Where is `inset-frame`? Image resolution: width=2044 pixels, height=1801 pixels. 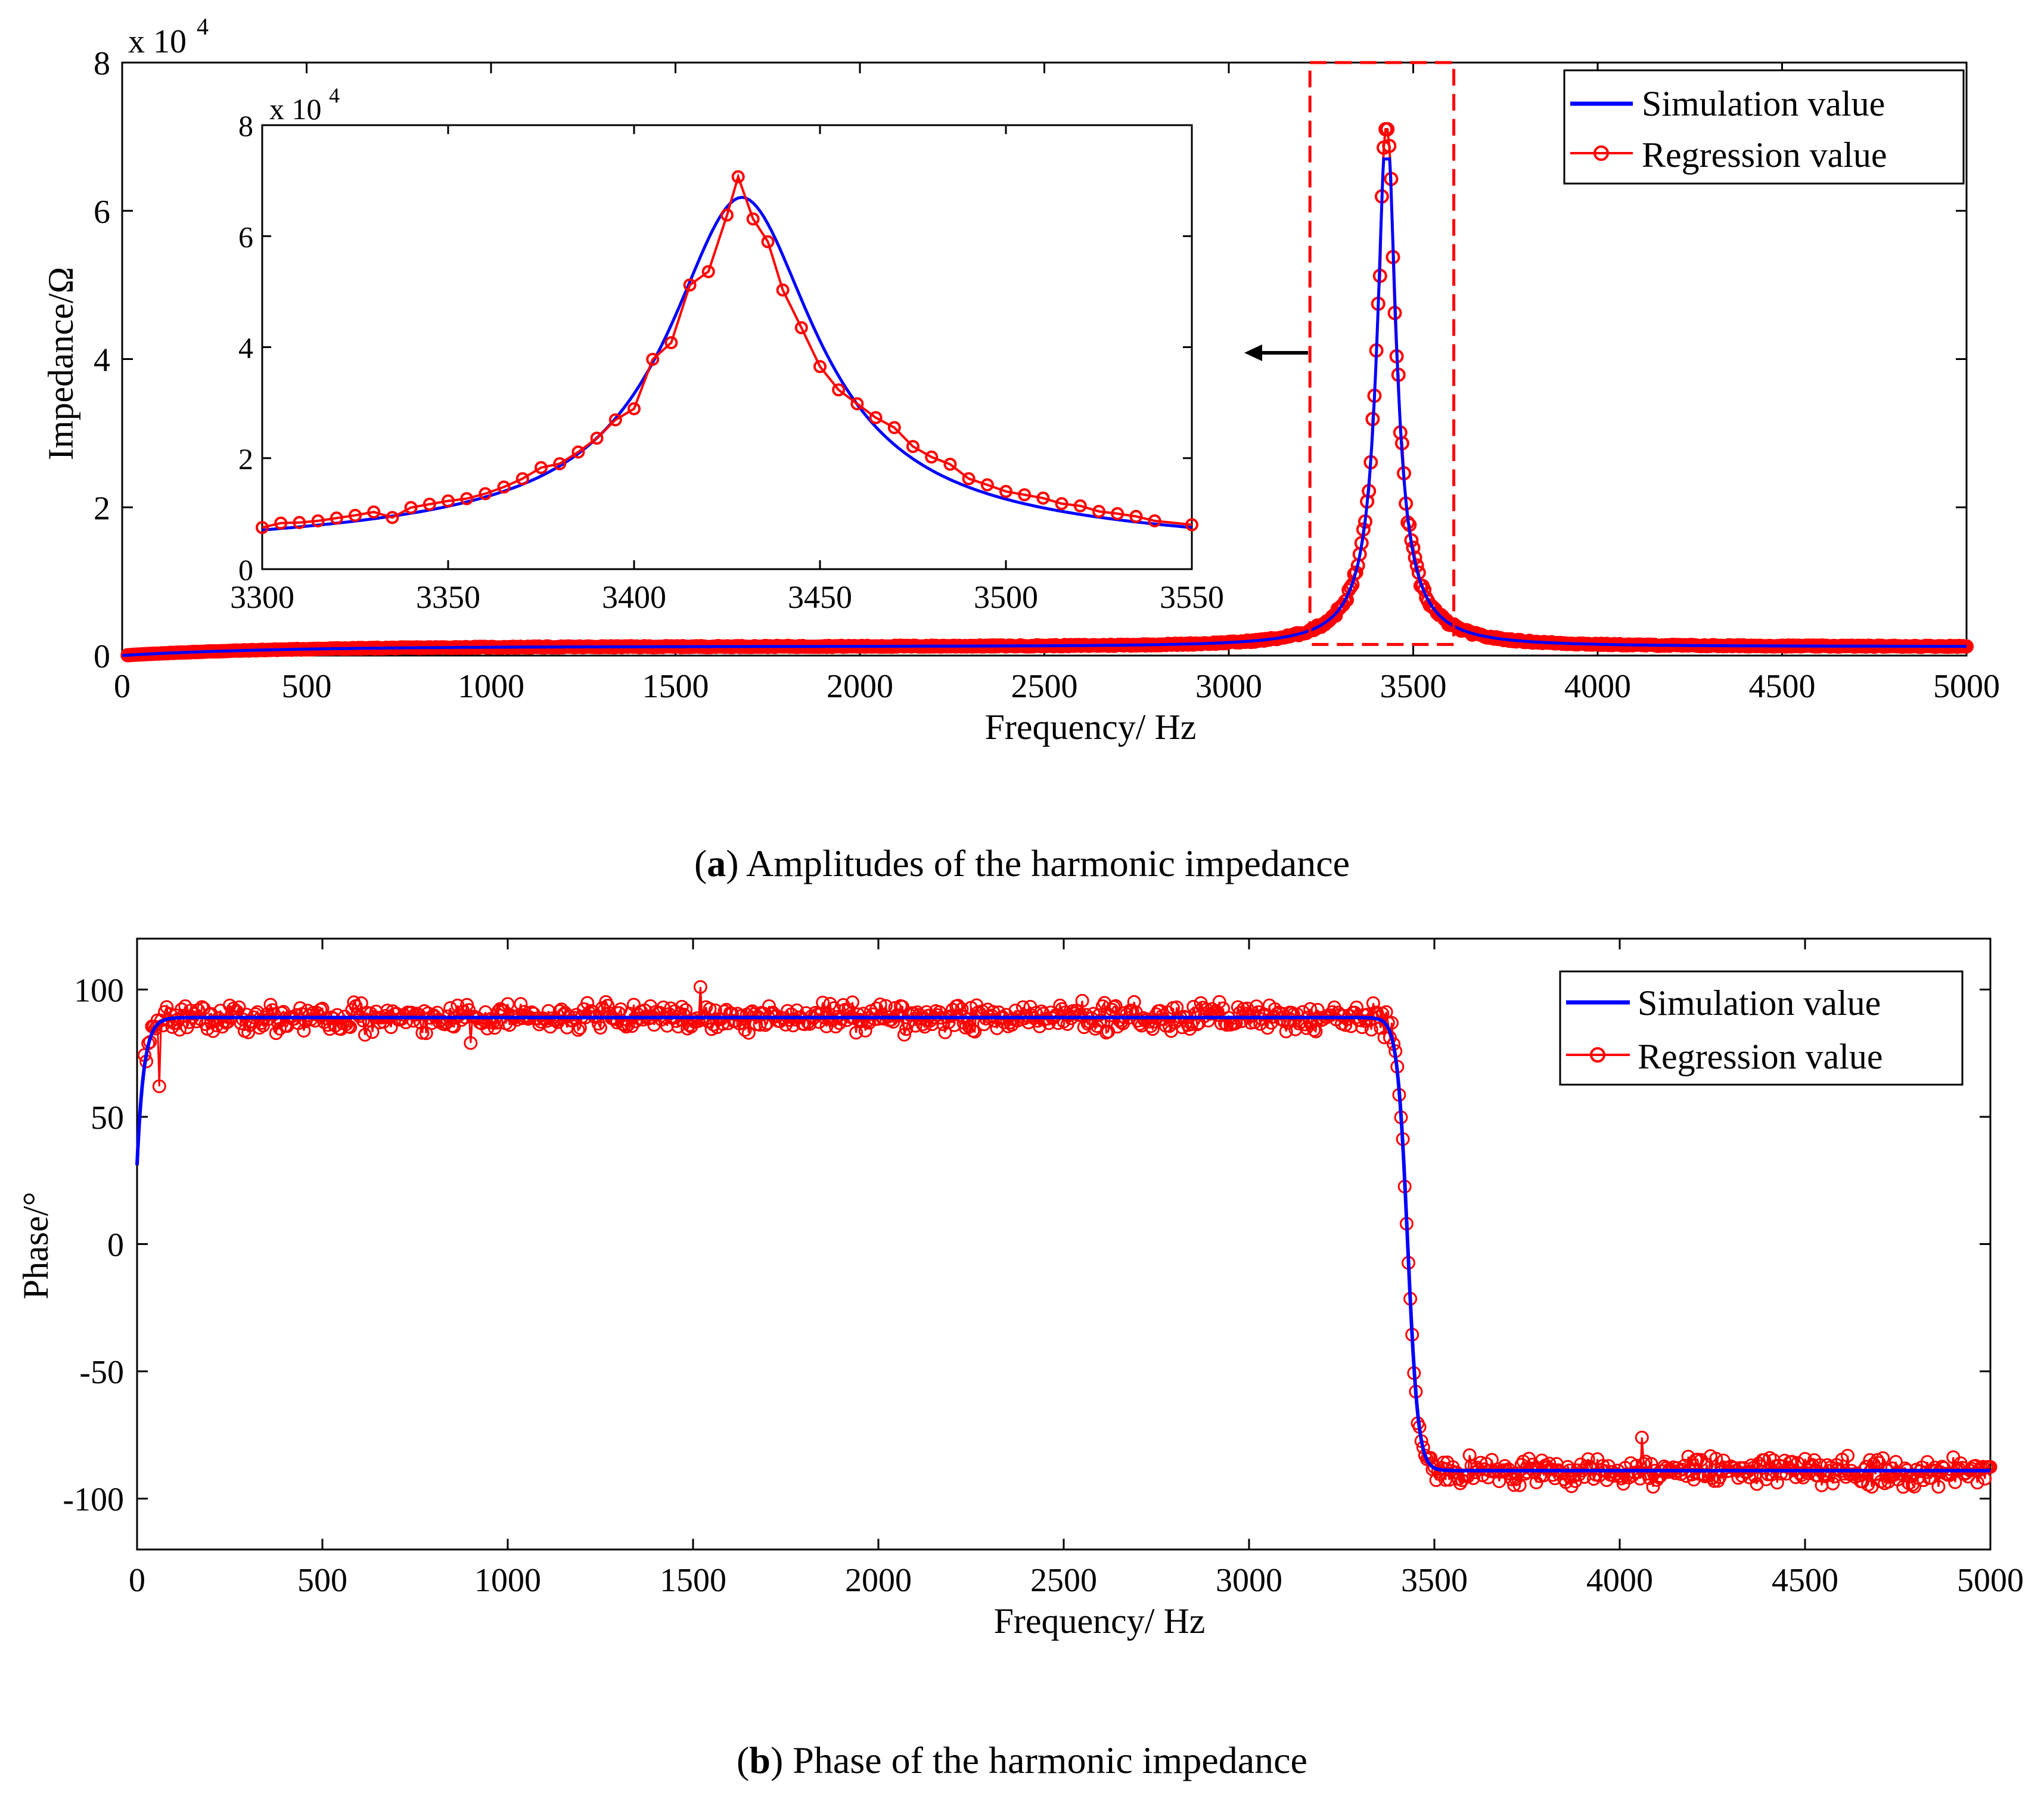
inset-frame is located at coordinates (727, 347).